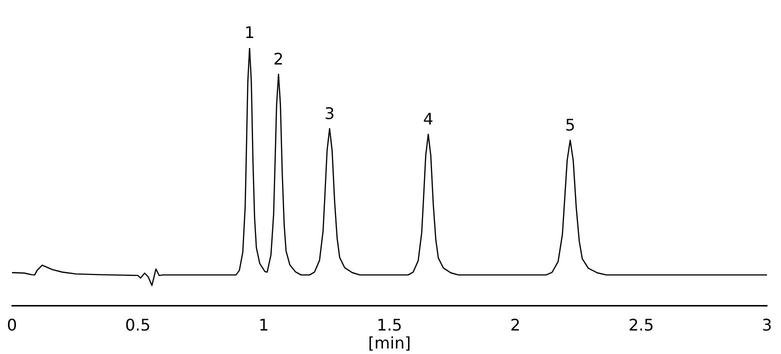 This screenshot has width=781, height=354. I want to click on x-tick-label: 0, so click(12, 324).